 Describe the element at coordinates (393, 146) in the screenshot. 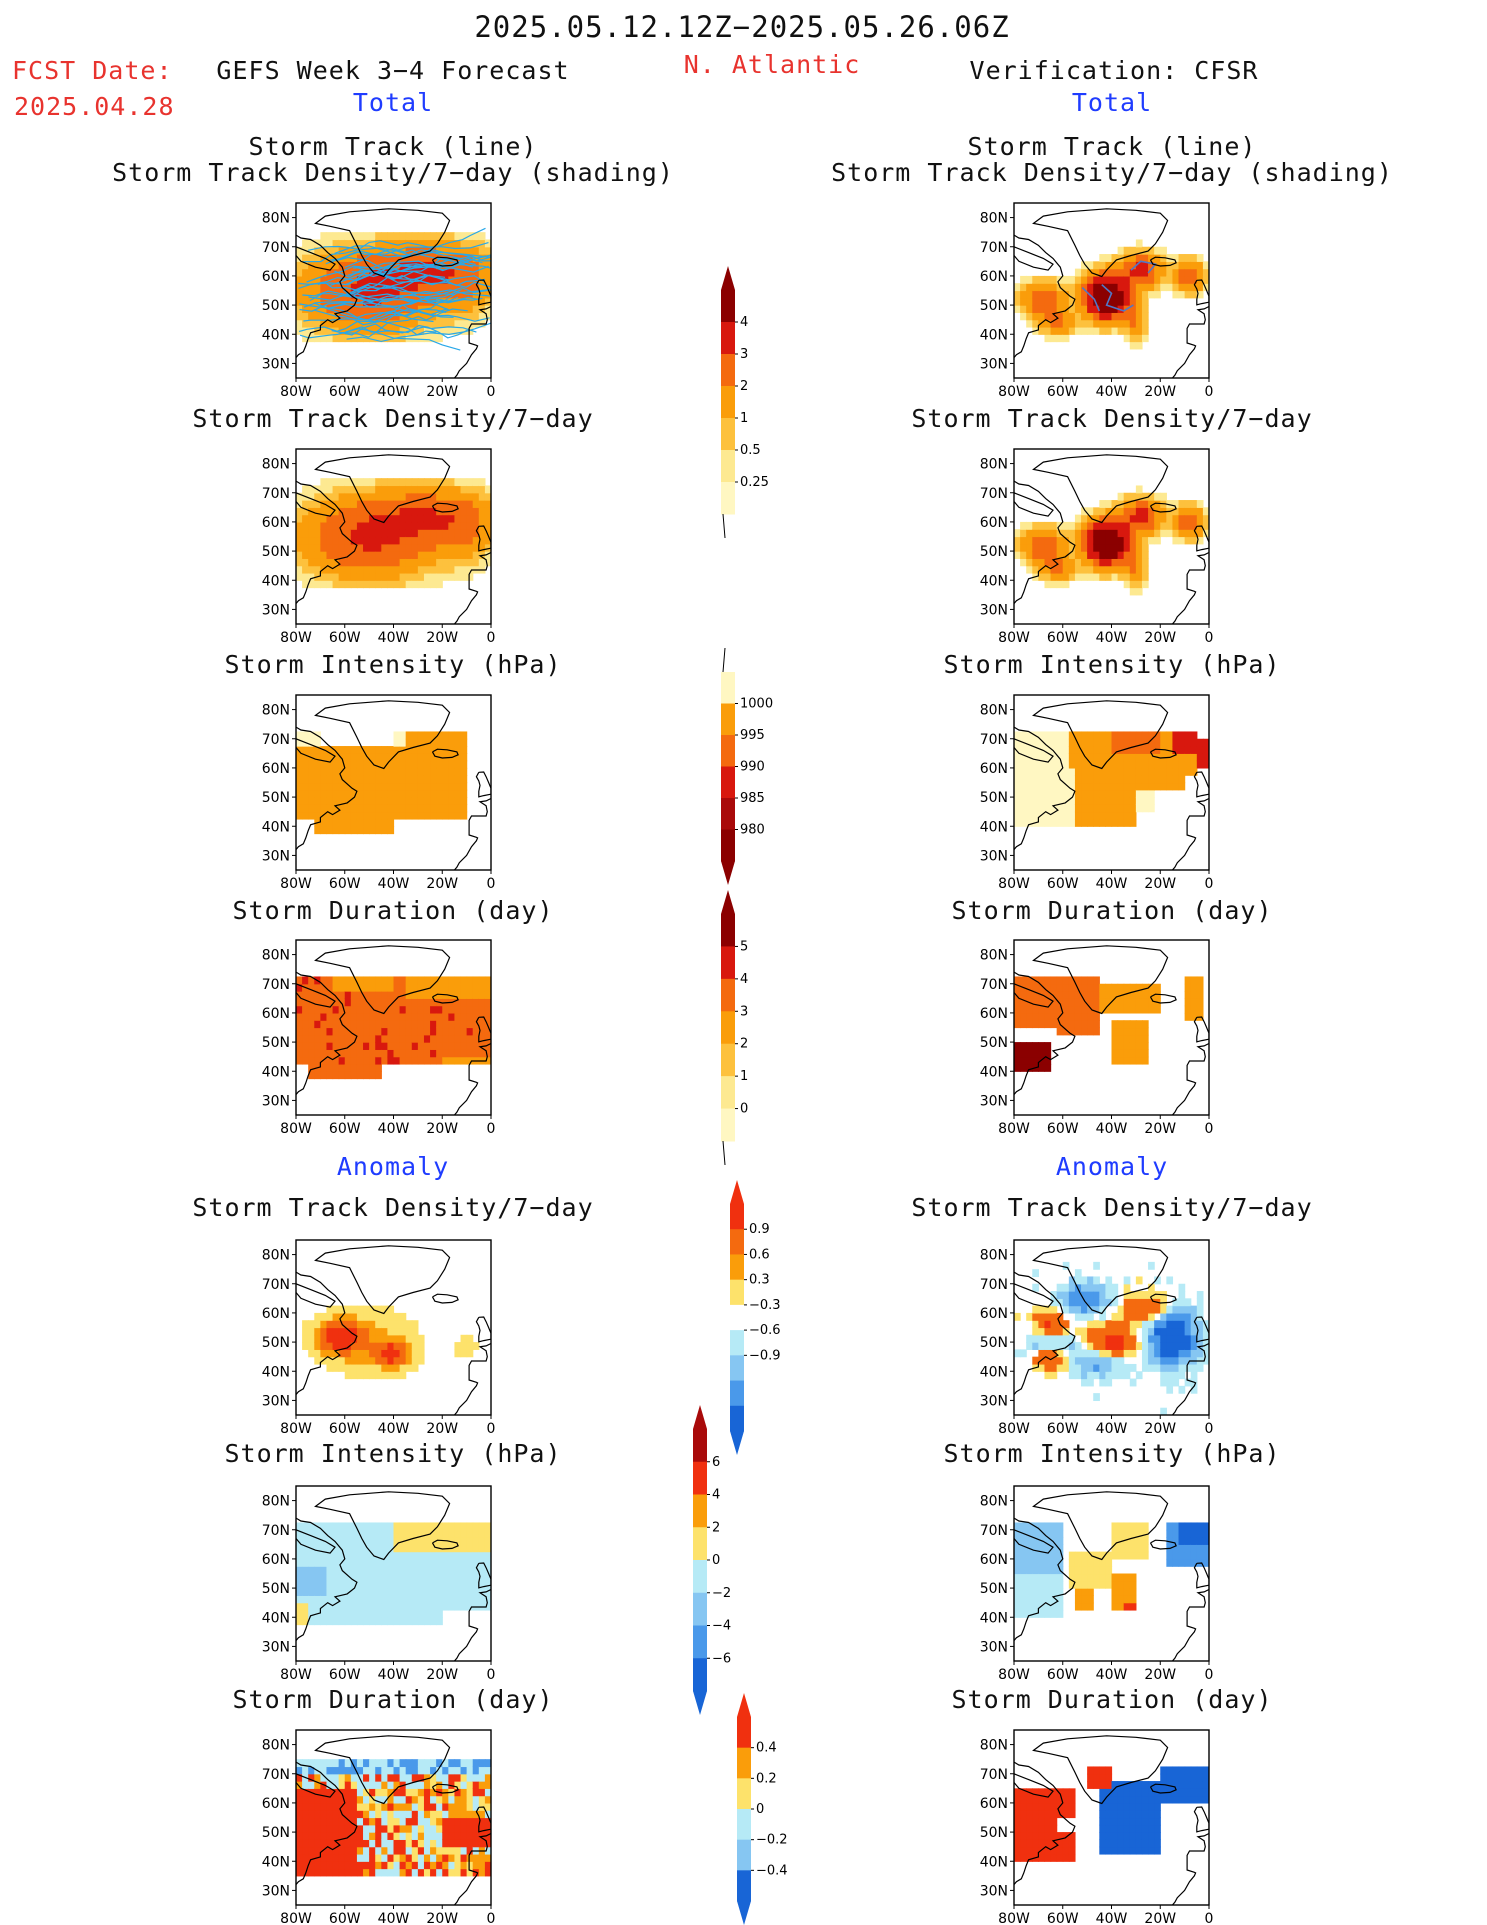

I see `left-track-line-title: Storm Track (line)` at that location.